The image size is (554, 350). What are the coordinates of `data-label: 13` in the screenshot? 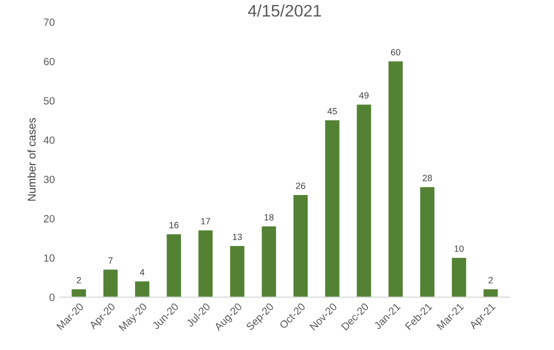 It's located at (237, 237).